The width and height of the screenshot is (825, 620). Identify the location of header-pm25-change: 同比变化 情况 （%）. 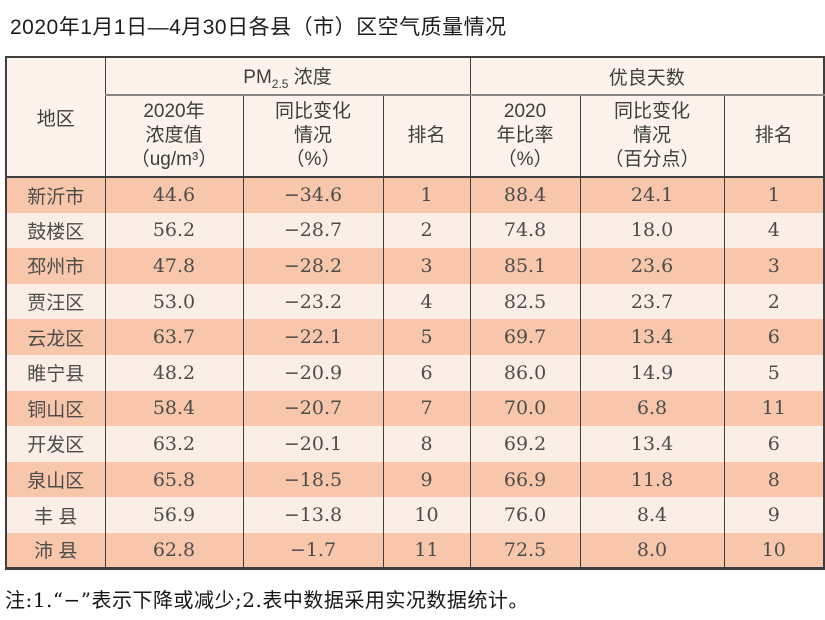
(313, 136).